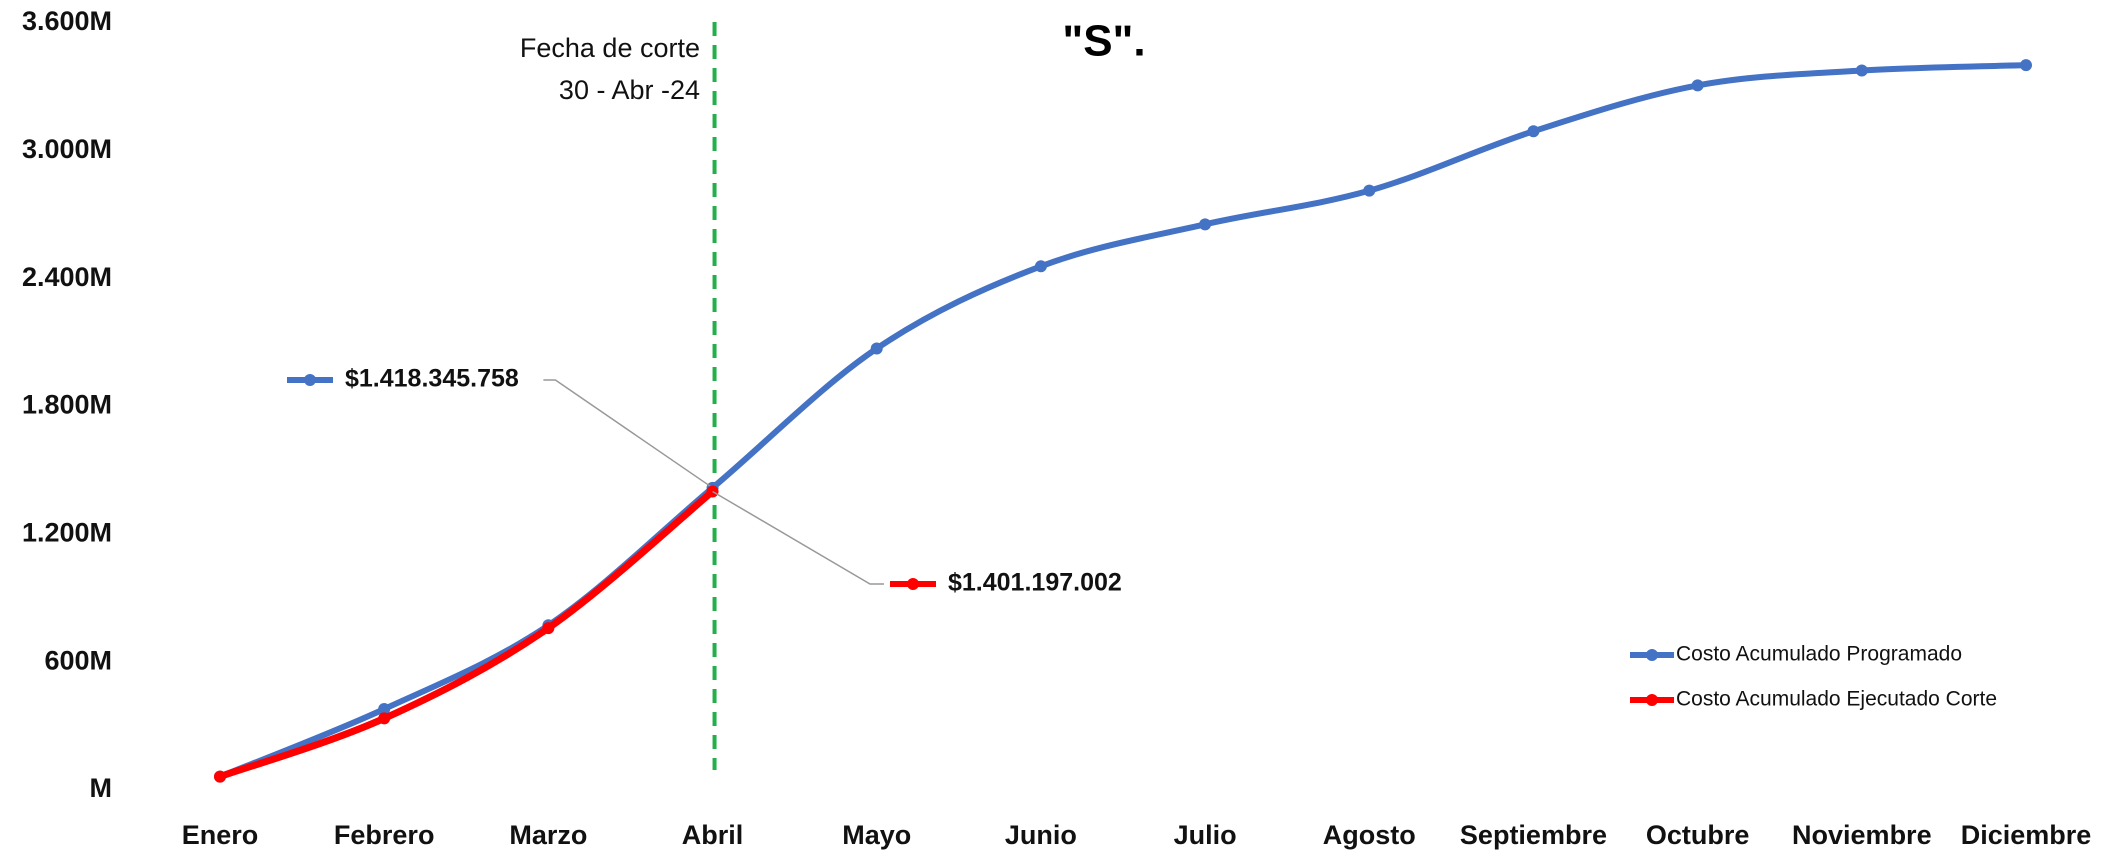  I want to click on x-tick-label: Diciembre, so click(2026, 835).